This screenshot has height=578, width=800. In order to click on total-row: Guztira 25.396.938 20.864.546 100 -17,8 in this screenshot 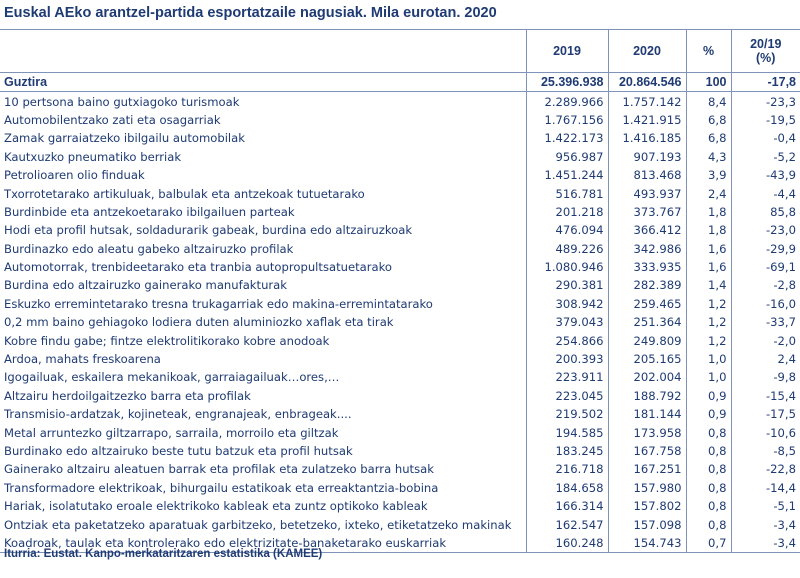, I will do `click(400, 82)`.